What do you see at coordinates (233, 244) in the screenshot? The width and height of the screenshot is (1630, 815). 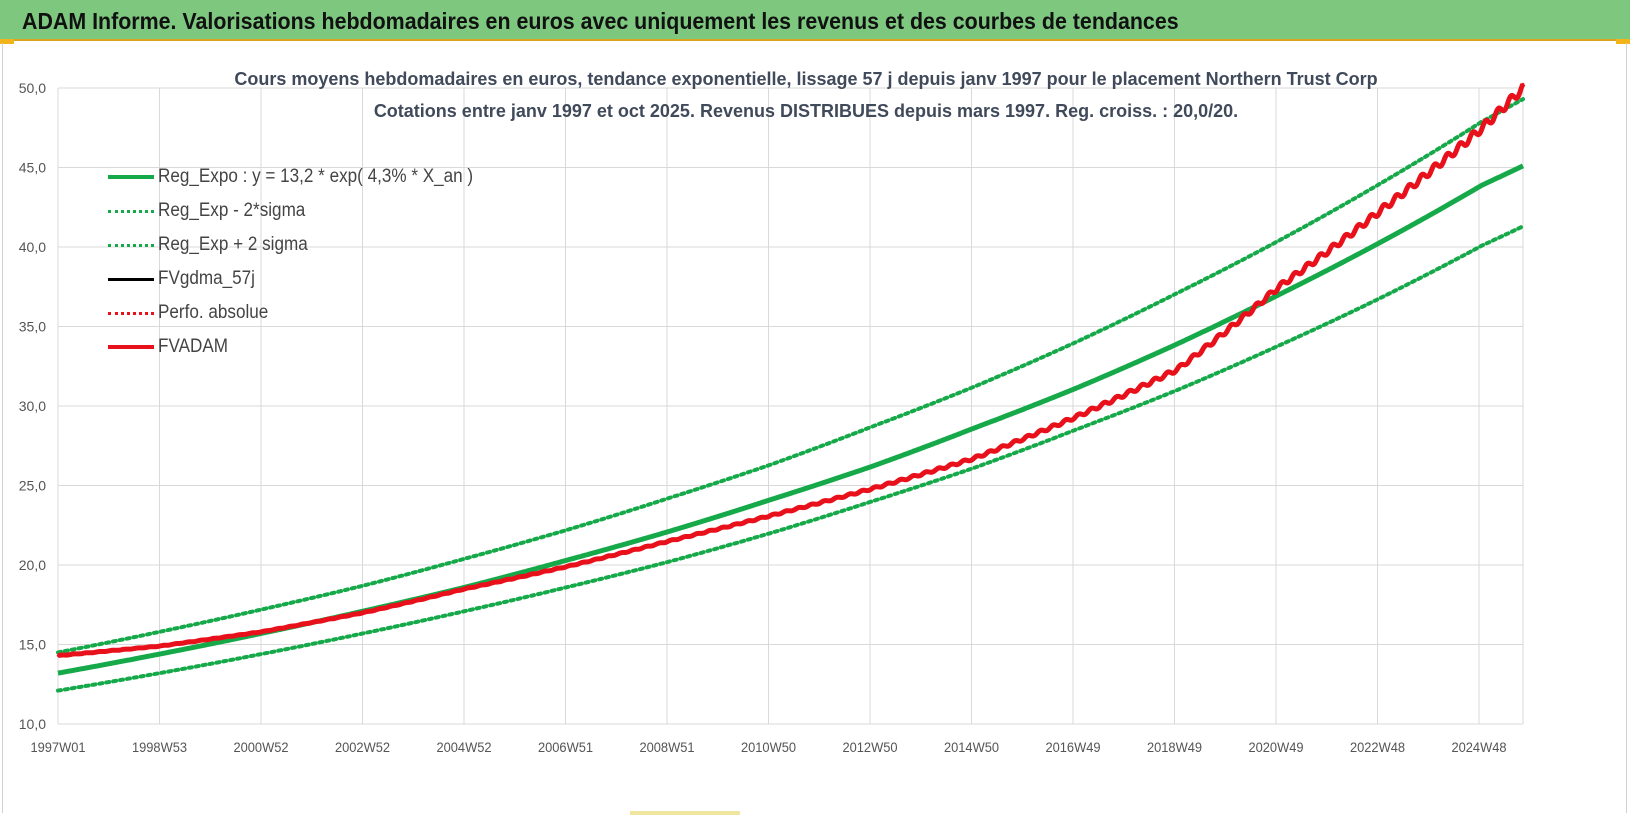 I see `legend-label: Reg_Exp + 2 sigma` at bounding box center [233, 244].